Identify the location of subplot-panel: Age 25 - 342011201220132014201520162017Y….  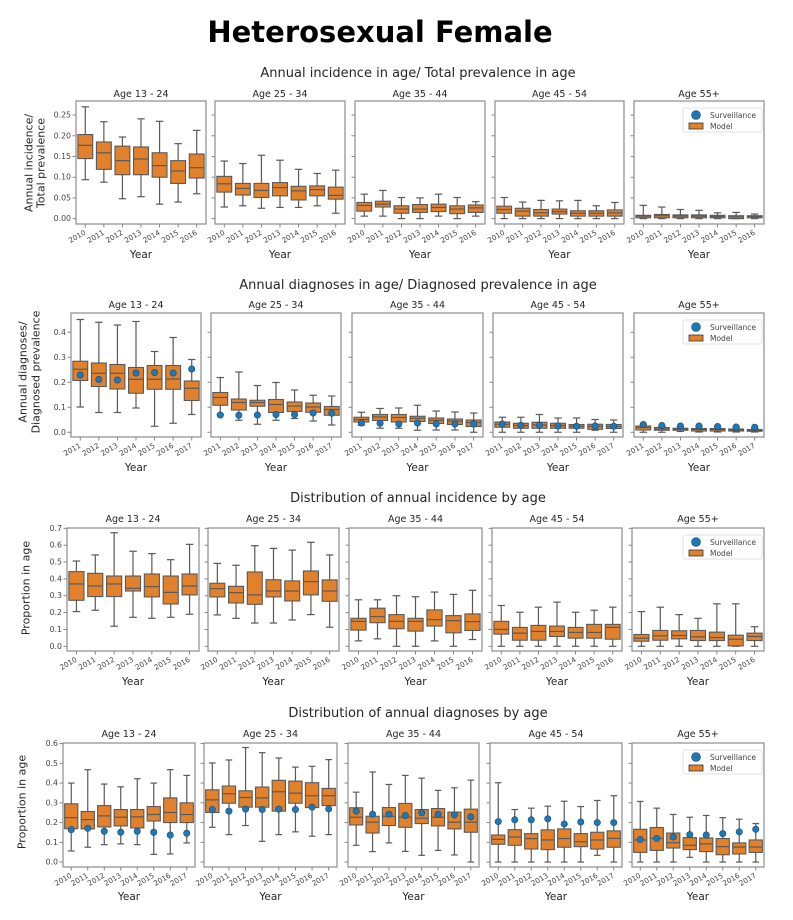
(272, 387).